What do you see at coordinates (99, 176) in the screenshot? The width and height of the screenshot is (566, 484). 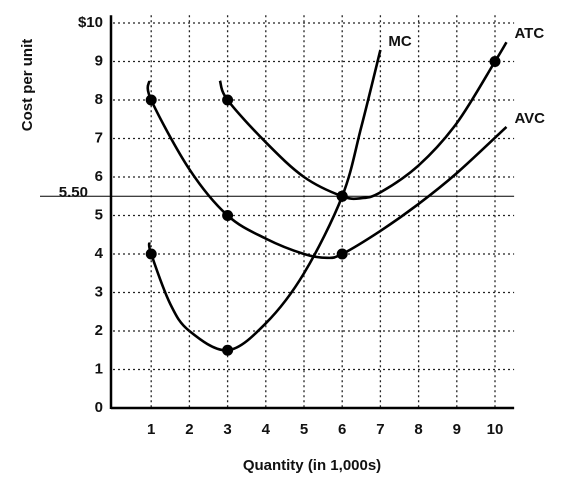 I see `y-tick-label: 6` at bounding box center [99, 176].